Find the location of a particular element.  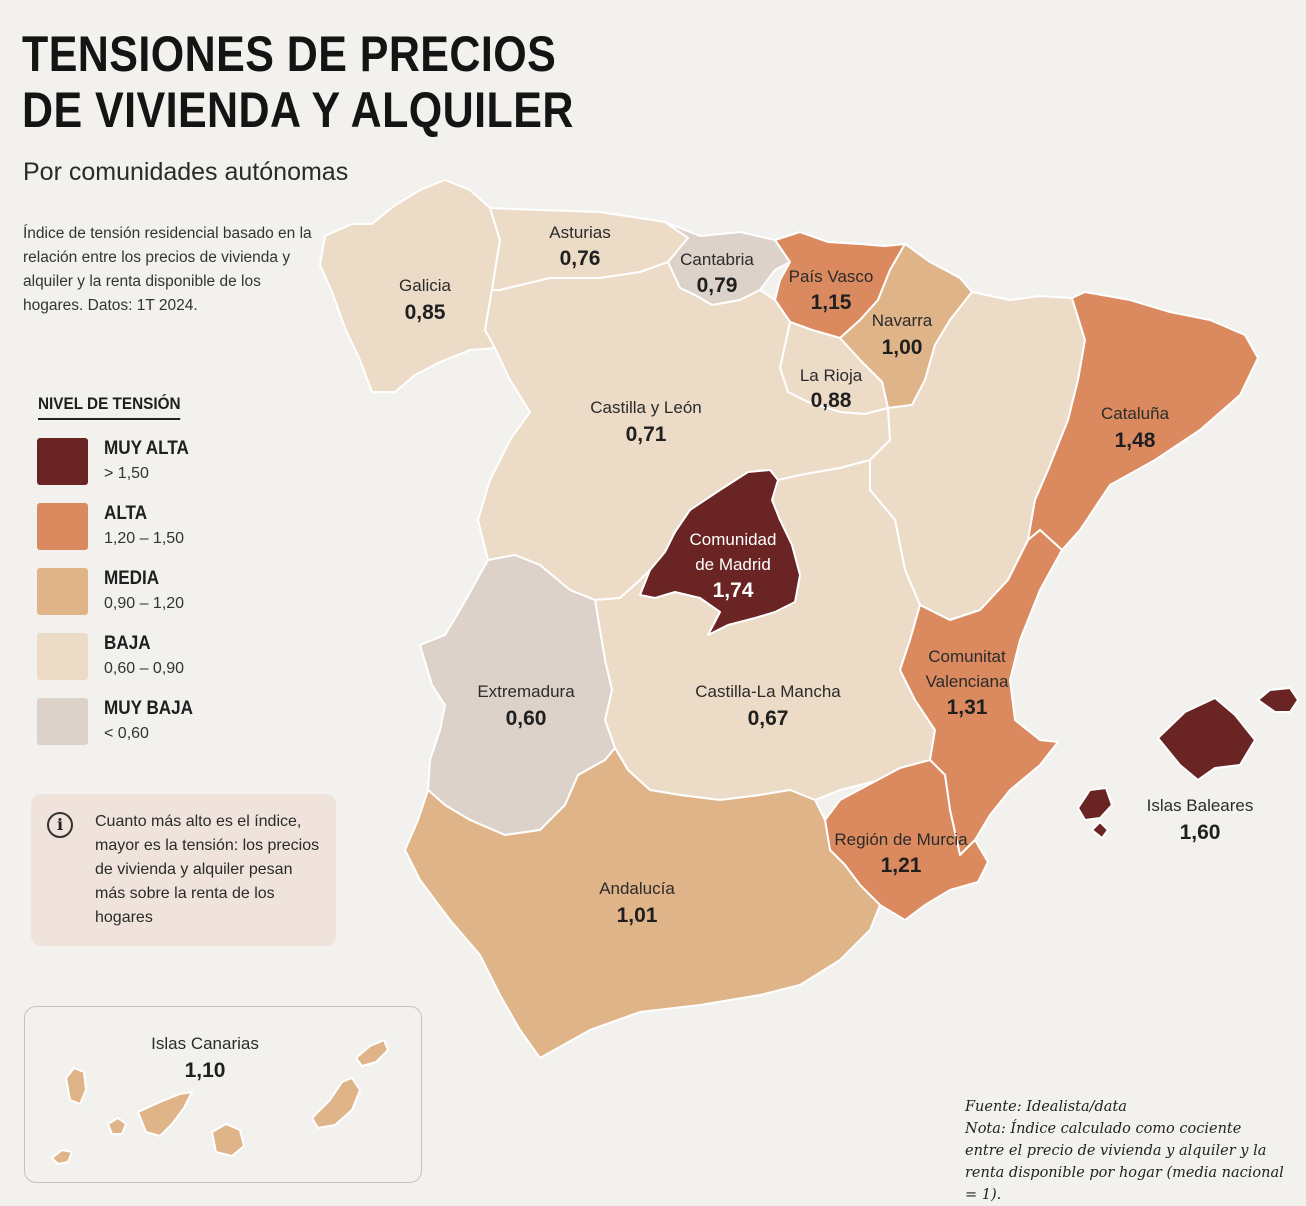

label-cantabria-value: 0,79 is located at coordinates (717, 285).